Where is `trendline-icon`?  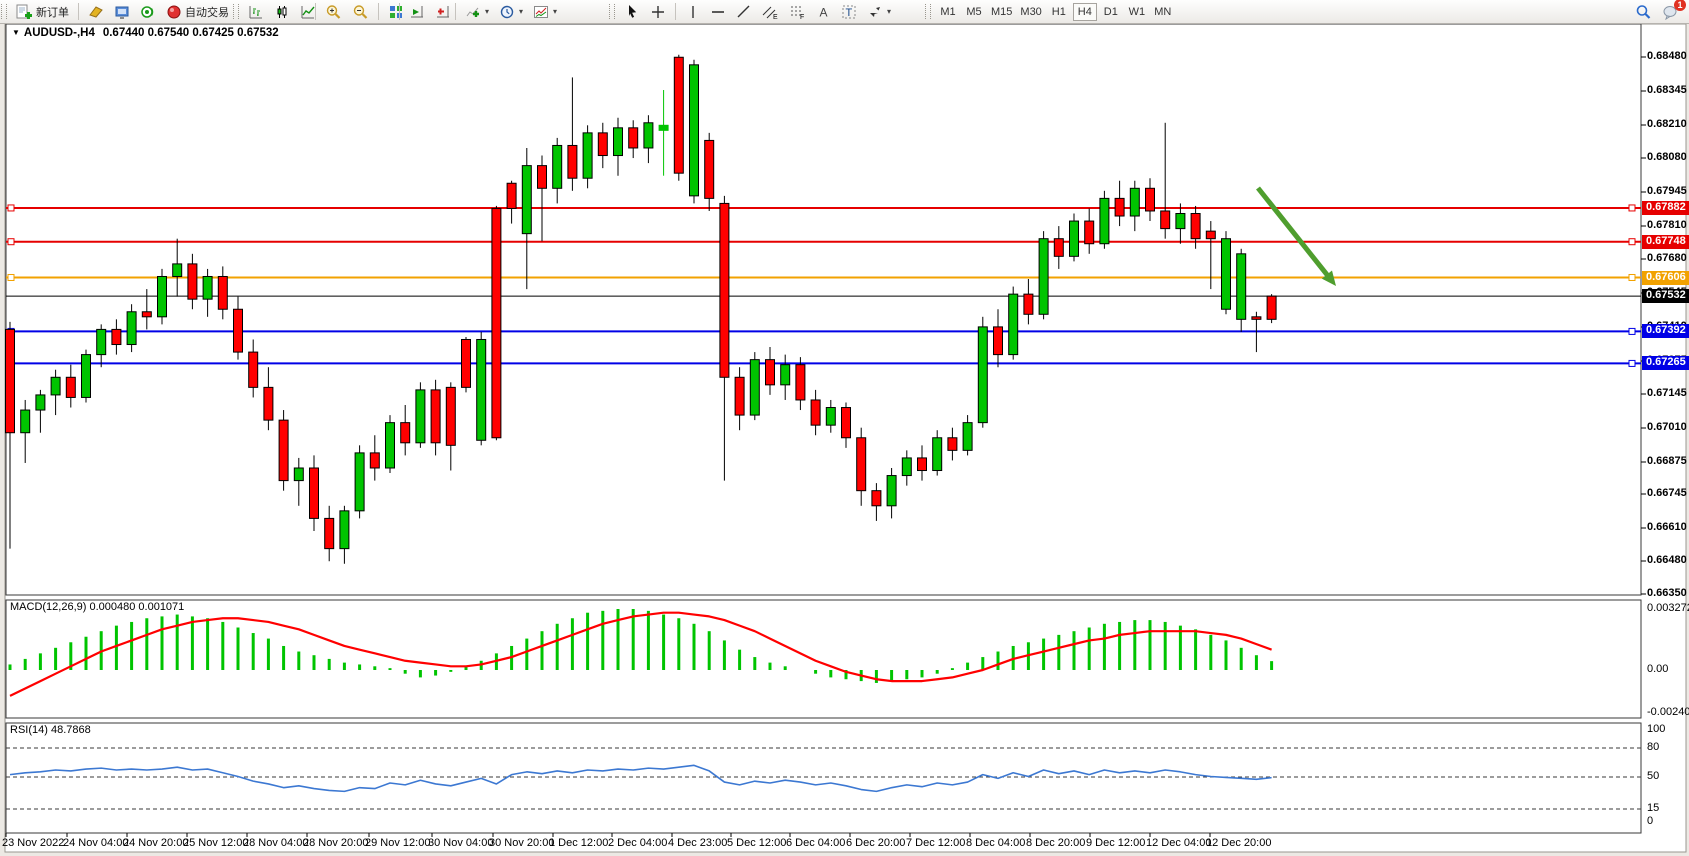 trendline-icon is located at coordinates (743, 11).